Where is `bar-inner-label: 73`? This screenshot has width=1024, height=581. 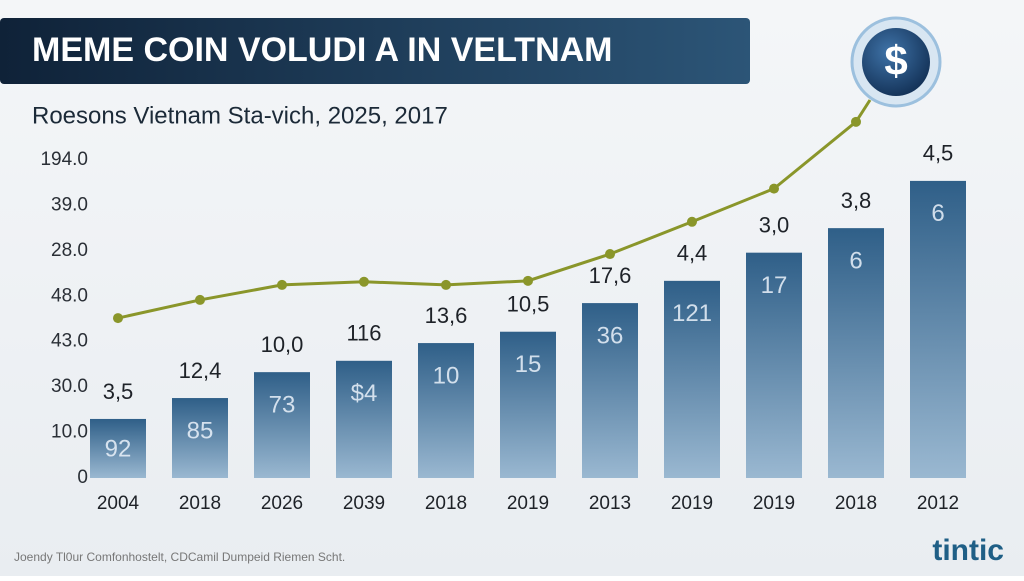
bar-inner-label: 73 is located at coordinates (282, 404).